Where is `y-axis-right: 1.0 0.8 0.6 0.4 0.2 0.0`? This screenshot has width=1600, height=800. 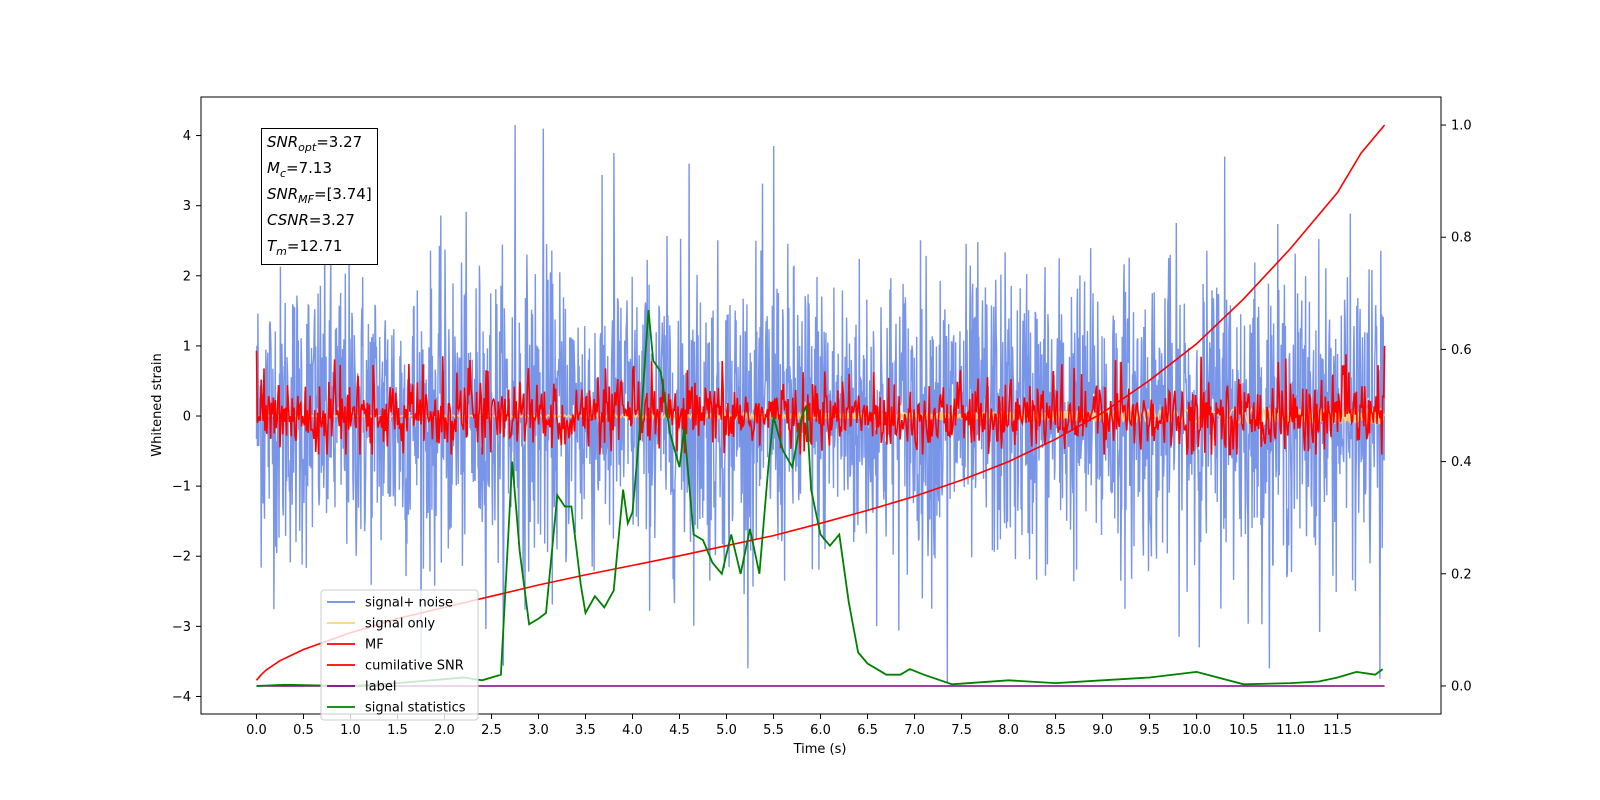 y-axis-right: 1.0 0.8 0.6 0.4 0.2 0.0 is located at coordinates (1456, 406).